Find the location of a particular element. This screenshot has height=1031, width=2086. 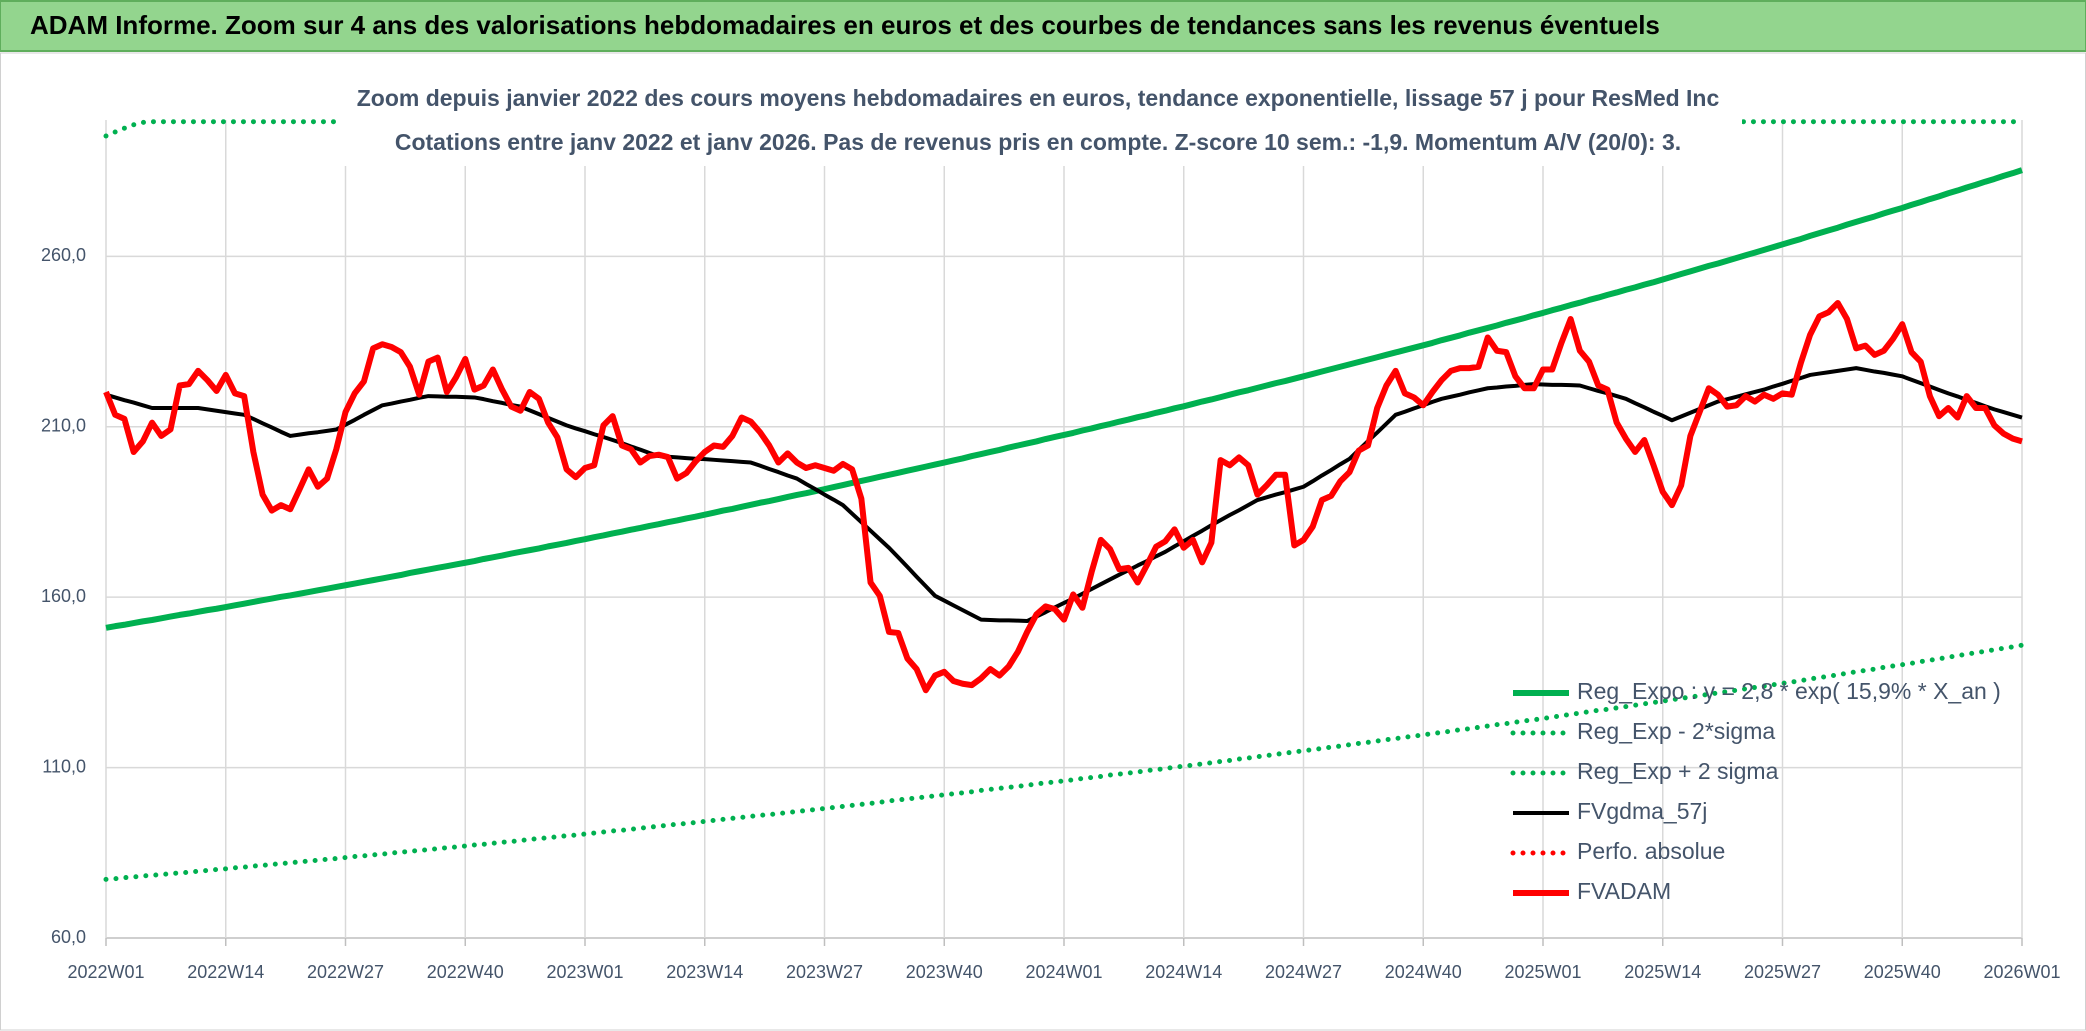

legend-label: FVADAM is located at coordinates (1624, 891).